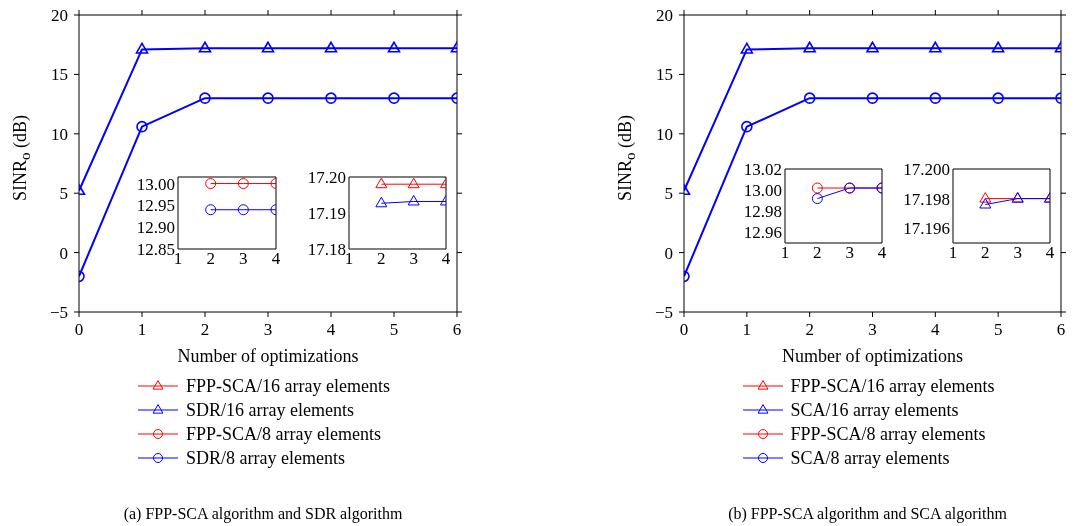 The image size is (1083, 526). What do you see at coordinates (926, 170) in the screenshot?
I see `y-tick-label: 17.200` at bounding box center [926, 170].